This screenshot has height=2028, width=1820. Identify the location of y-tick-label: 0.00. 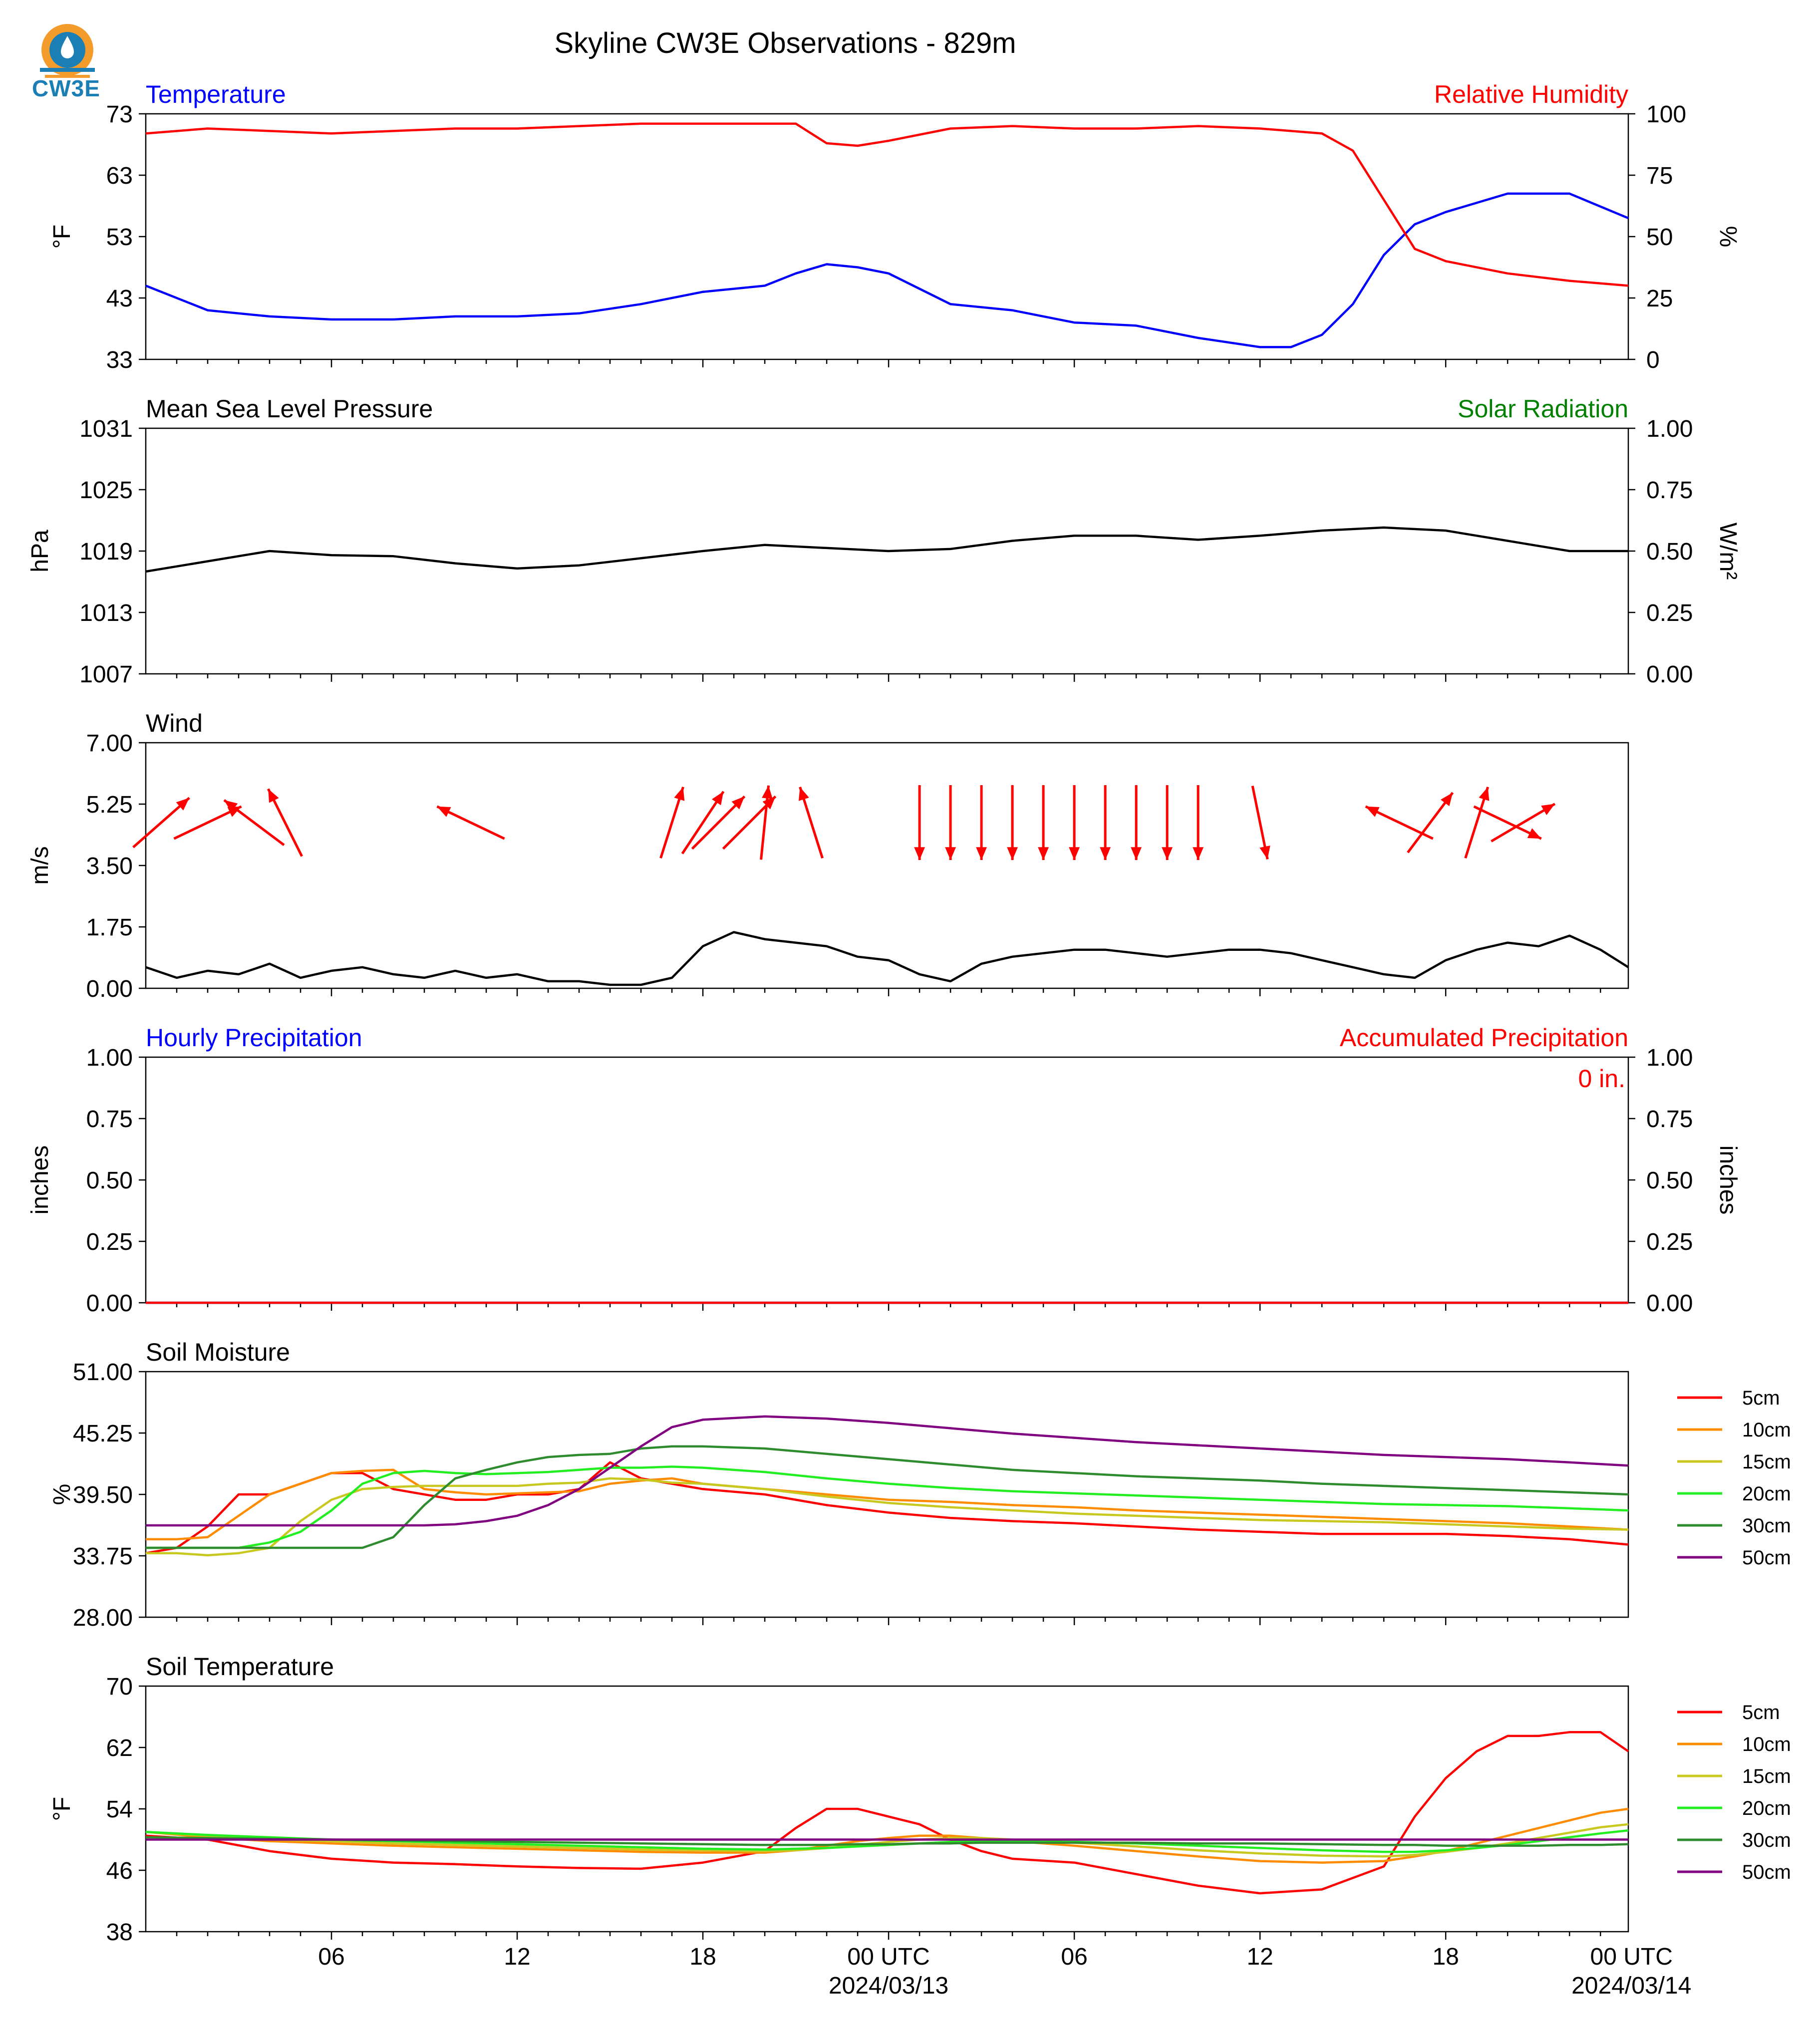
(109, 1303).